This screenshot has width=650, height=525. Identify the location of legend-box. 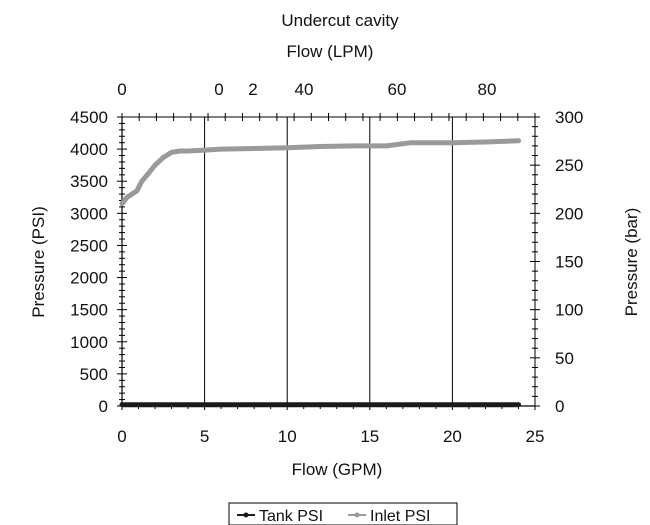
(343, 513).